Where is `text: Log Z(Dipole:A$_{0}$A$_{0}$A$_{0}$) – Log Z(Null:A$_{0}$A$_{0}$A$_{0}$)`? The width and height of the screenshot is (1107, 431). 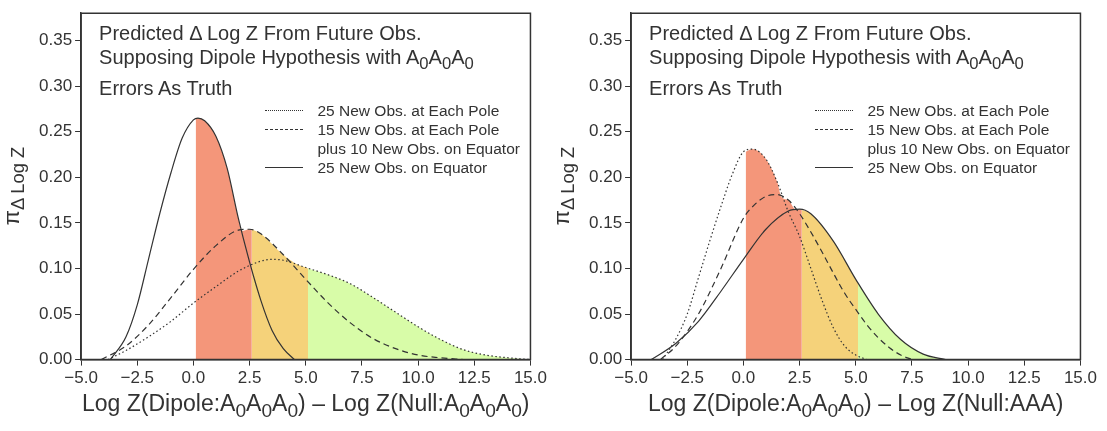 text: Log Z(Dipole:A$_{0}$A$_{0}$A$_{0}$) – Log Z(Null:A$_{0}$A$_{0}$A$_{0}$) is located at coordinates (306, 405).